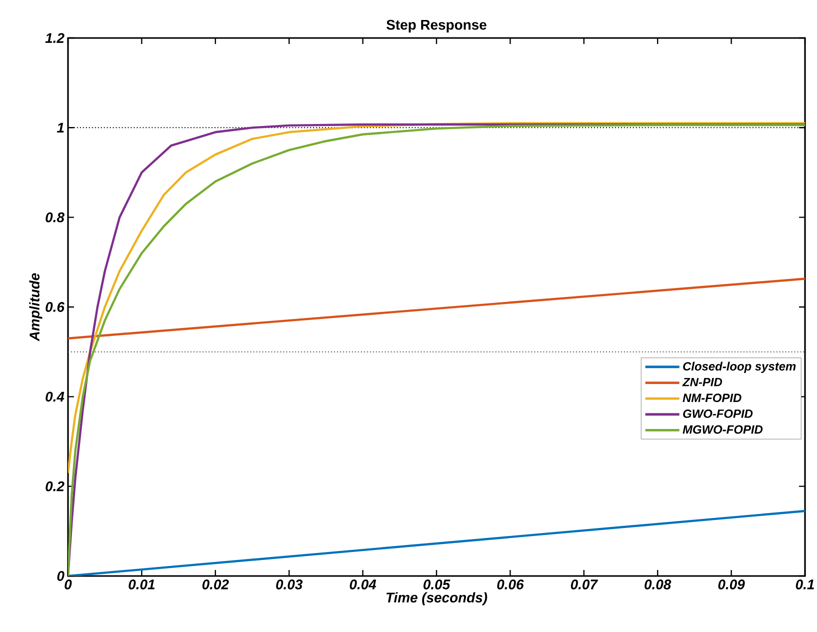 Image resolution: width=817 pixels, height=632 pixels. What do you see at coordinates (658, 585) in the screenshot?
I see `x-tick-label: 0.08` at bounding box center [658, 585].